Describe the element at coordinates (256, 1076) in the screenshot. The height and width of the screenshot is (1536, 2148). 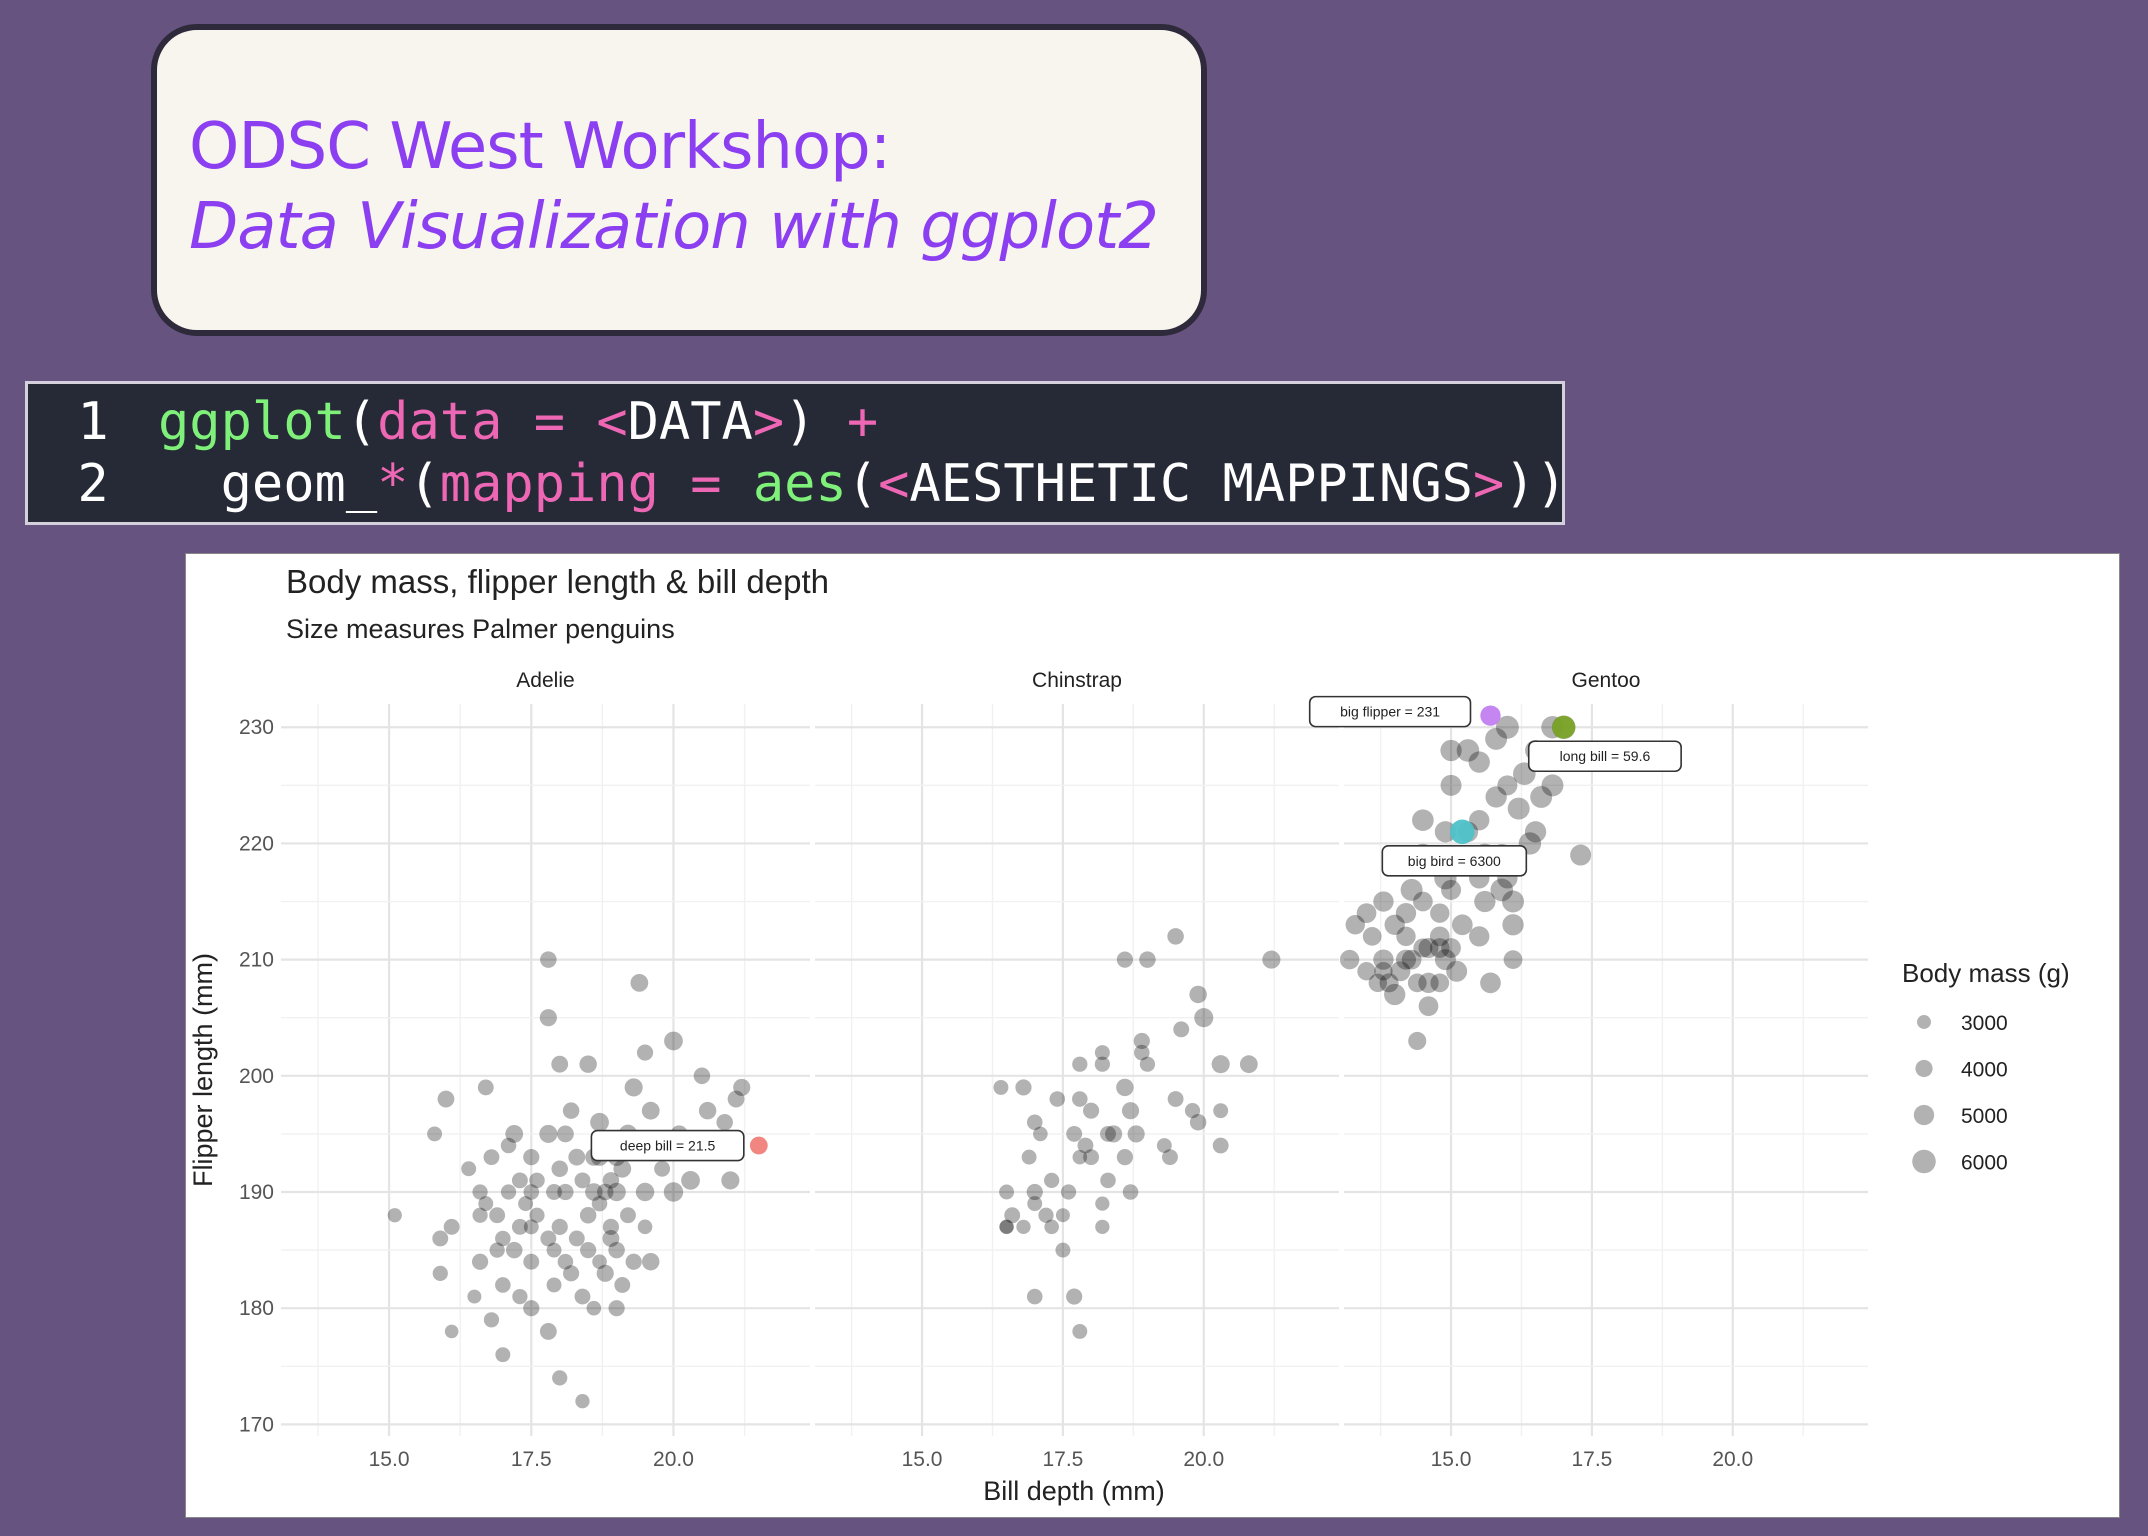
I see `y-tick-label: 200` at that location.